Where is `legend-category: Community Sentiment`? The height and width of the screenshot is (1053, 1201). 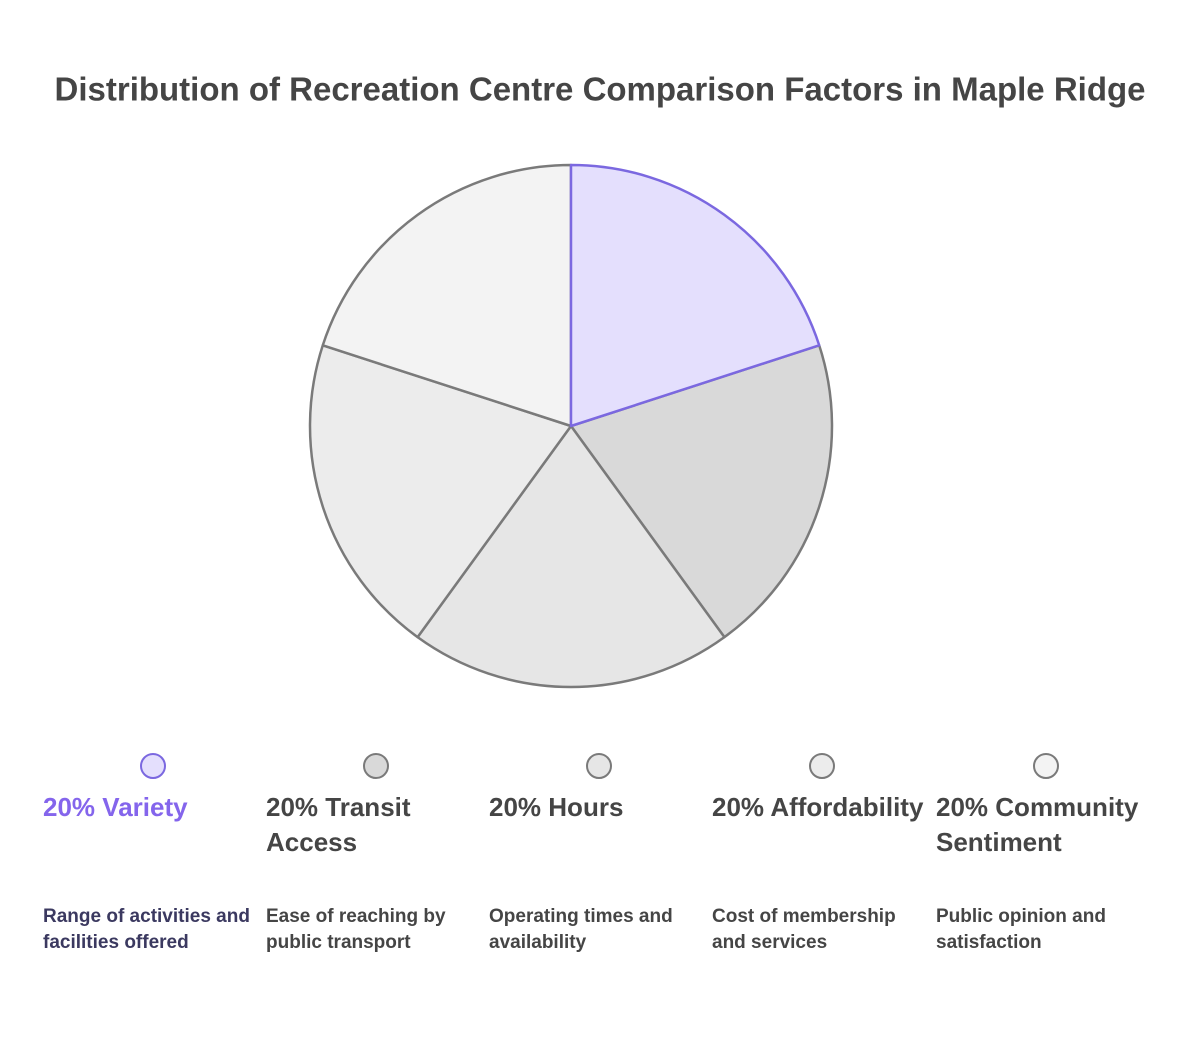 legend-category: Community Sentiment is located at coordinates (1037, 824).